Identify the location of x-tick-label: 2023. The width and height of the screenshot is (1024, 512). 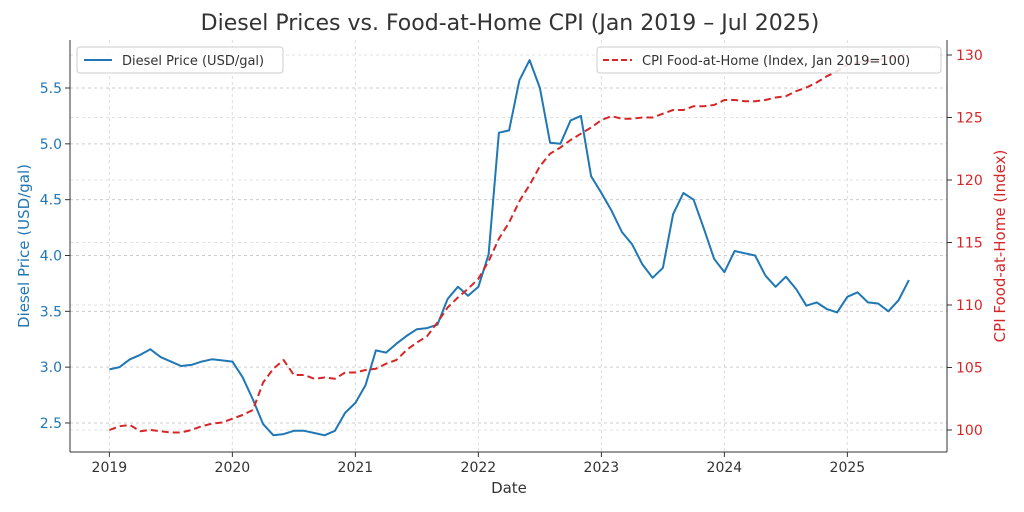
(602, 468).